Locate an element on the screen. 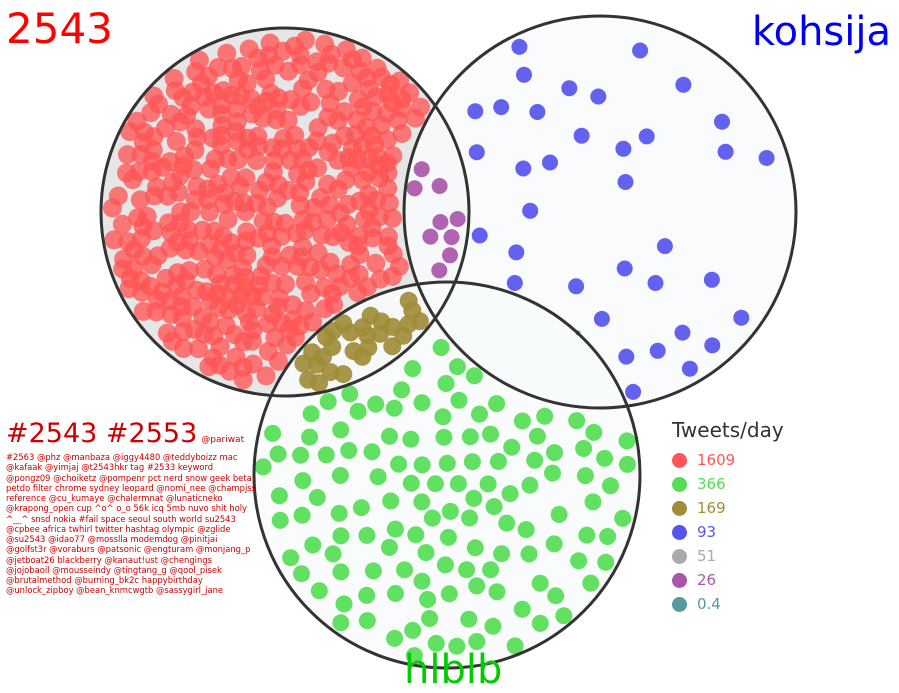  legend: Tweets/day 1609 366 169 93 51 26 0.4 is located at coordinates (747, 517).